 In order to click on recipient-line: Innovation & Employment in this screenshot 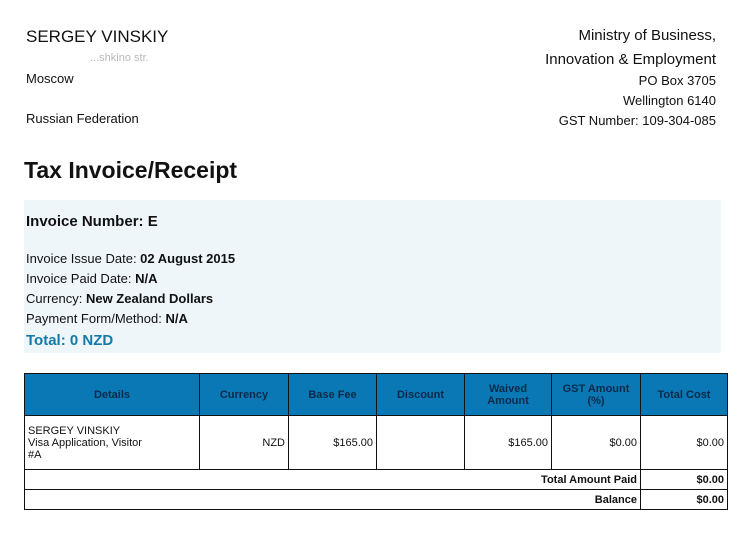, I will do `click(630, 59)`.